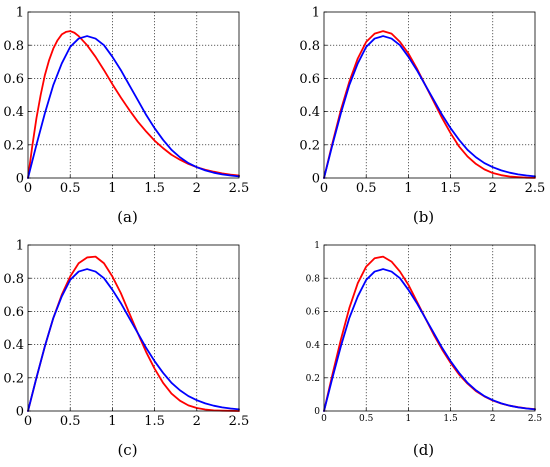  Describe the element at coordinates (127, 450) in the screenshot. I see `subplot-caption: (c)` at that location.